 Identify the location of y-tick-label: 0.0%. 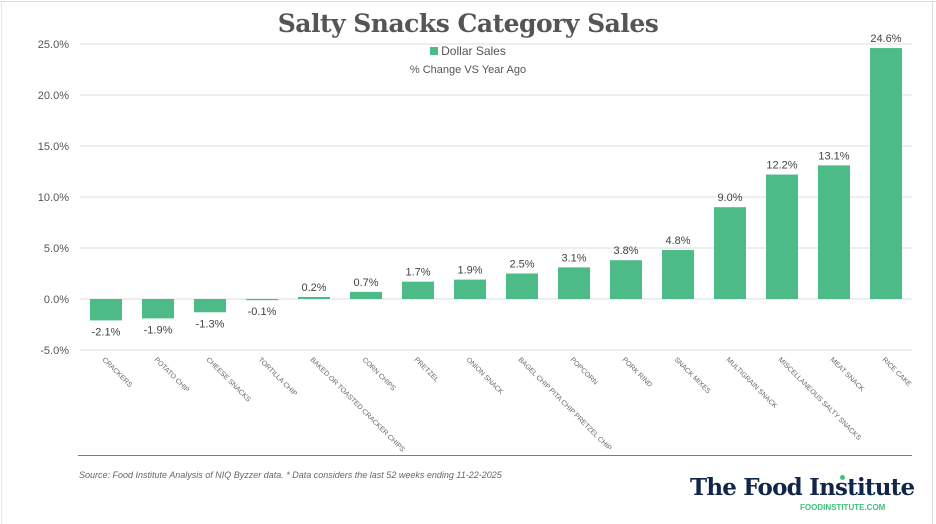
(56, 300).